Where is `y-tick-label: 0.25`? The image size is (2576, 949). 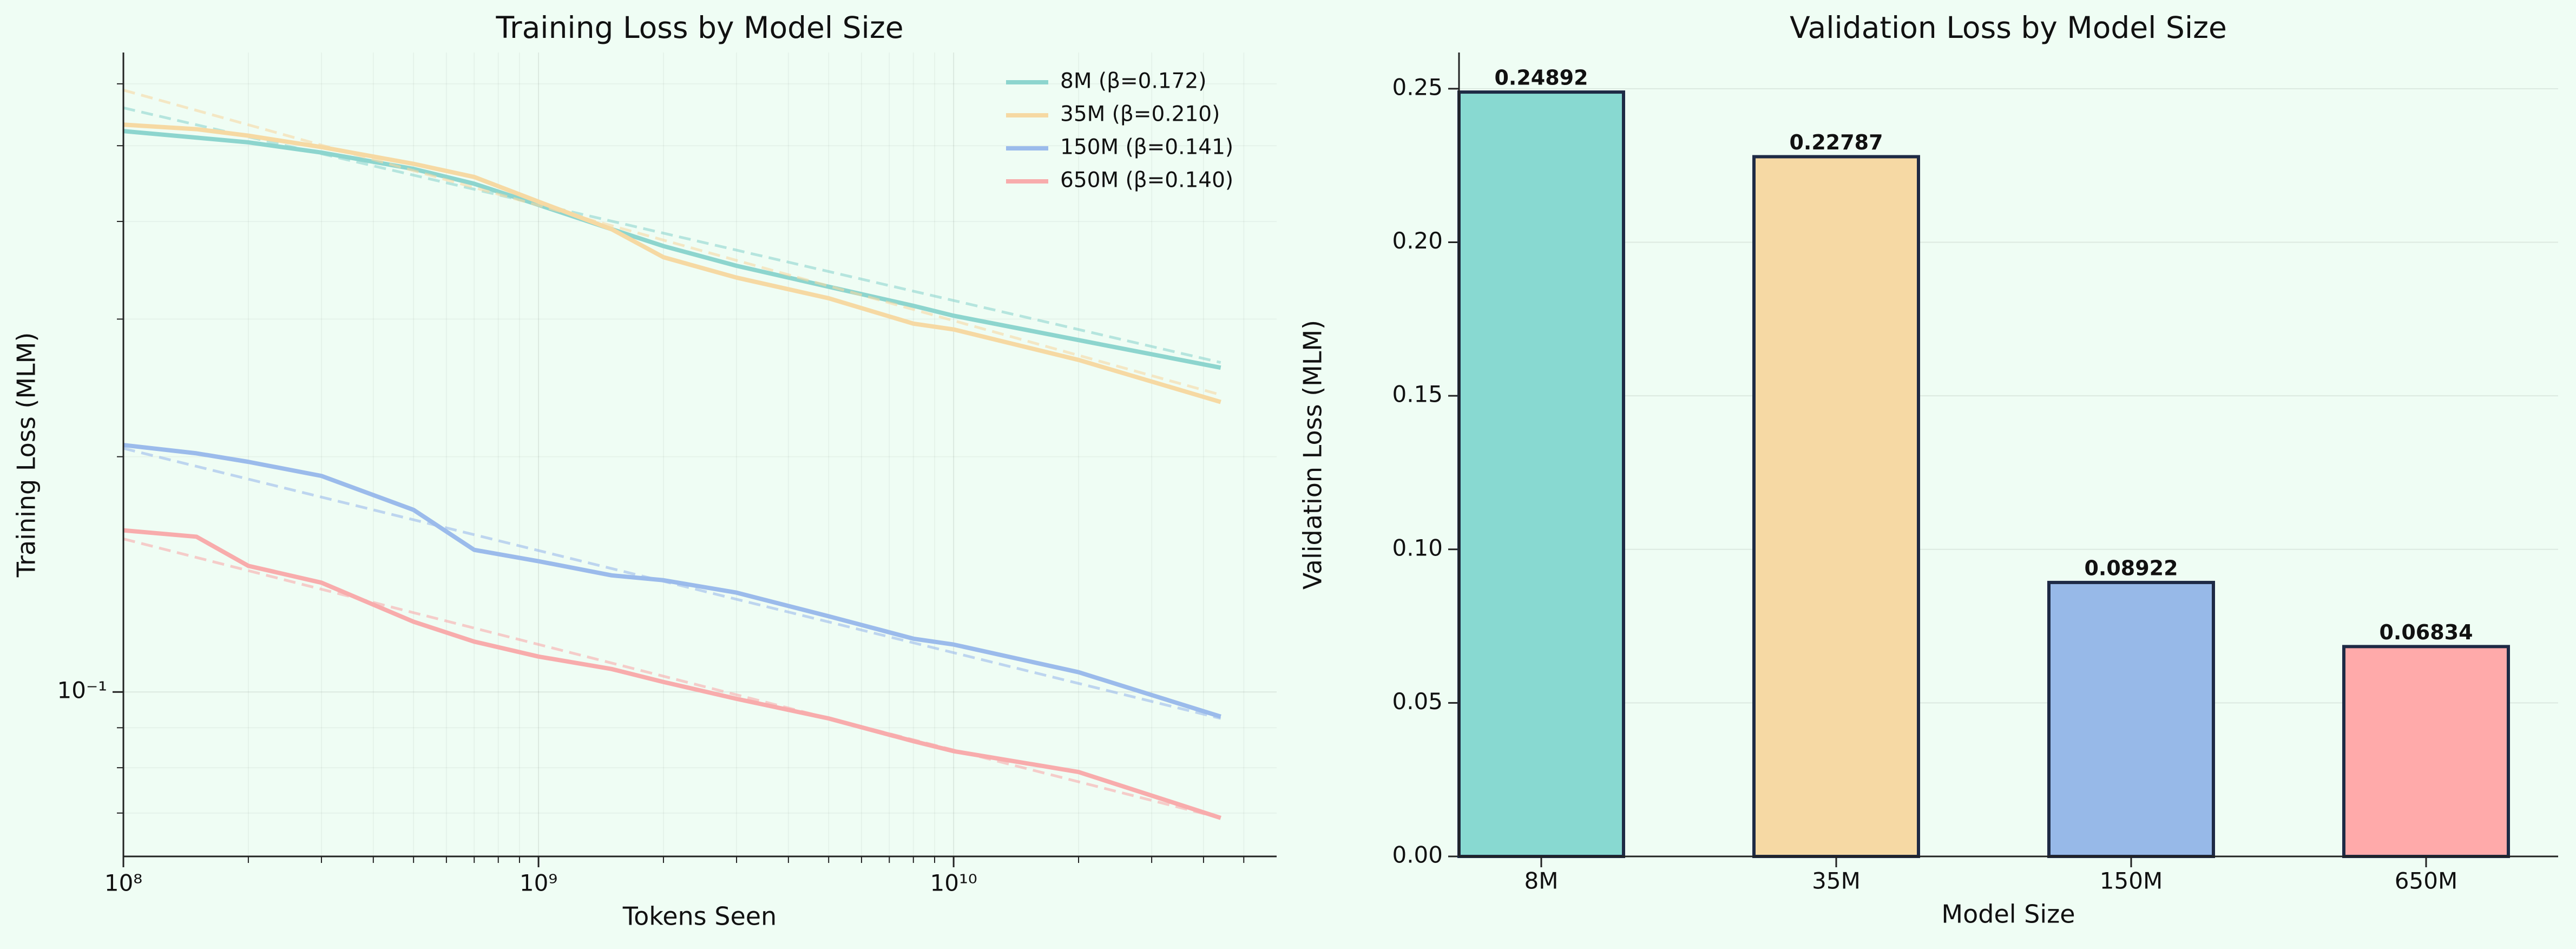 y-tick-label: 0.25 is located at coordinates (1417, 87).